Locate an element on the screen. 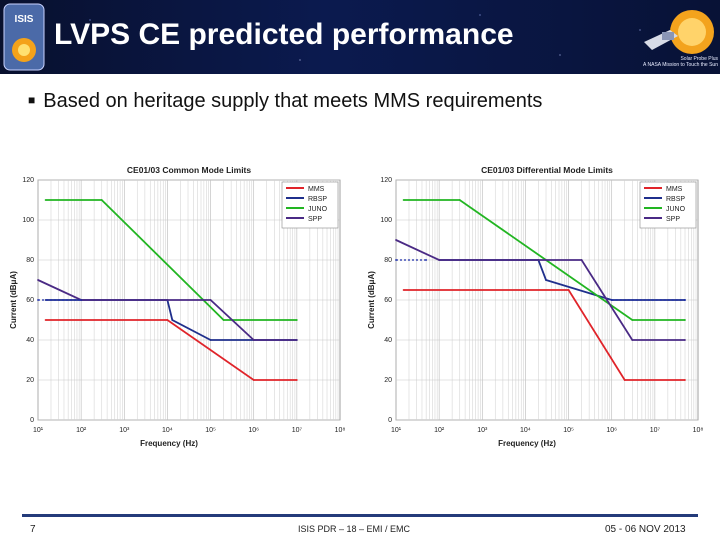 The height and width of the screenshot is (540, 720). logo-text: ISIS is located at coordinates (24, 19).